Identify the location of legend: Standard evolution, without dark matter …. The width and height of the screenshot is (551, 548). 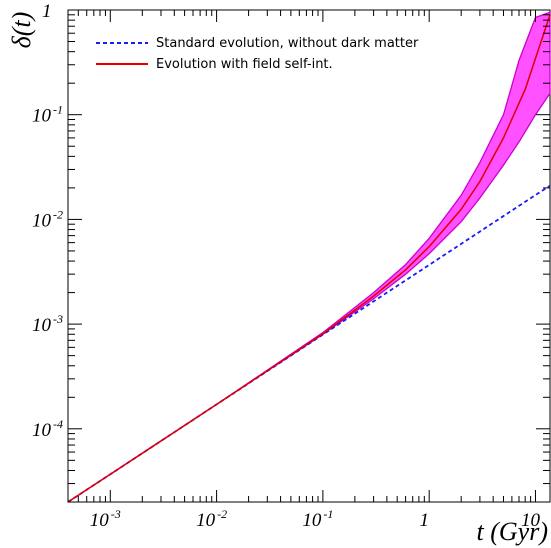
(257, 54).